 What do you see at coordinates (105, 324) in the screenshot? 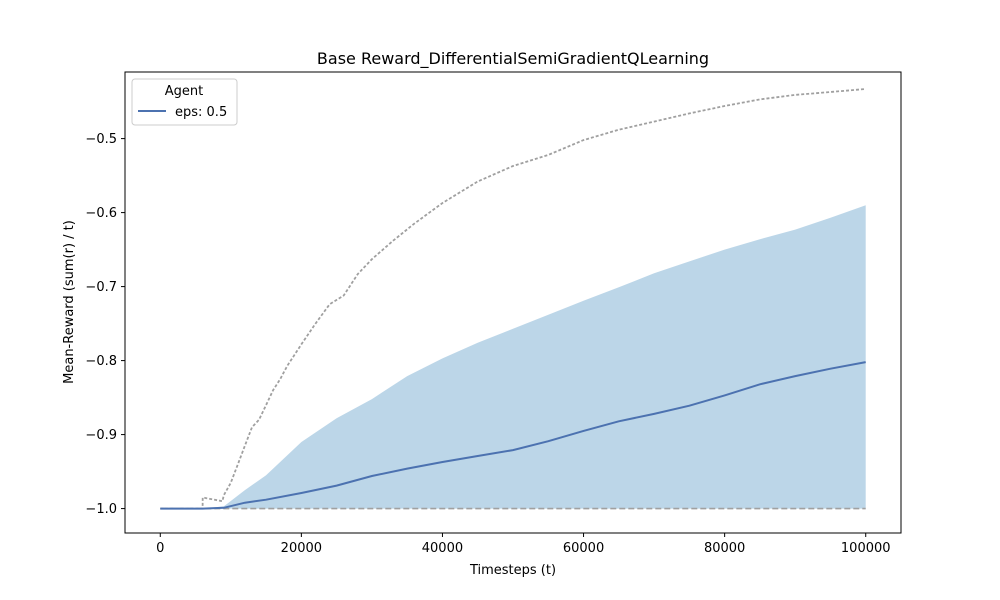
I see `y-axis: −1.0 −0.9 −0.8 −0.7 −0.6 −0.5` at bounding box center [105, 324].